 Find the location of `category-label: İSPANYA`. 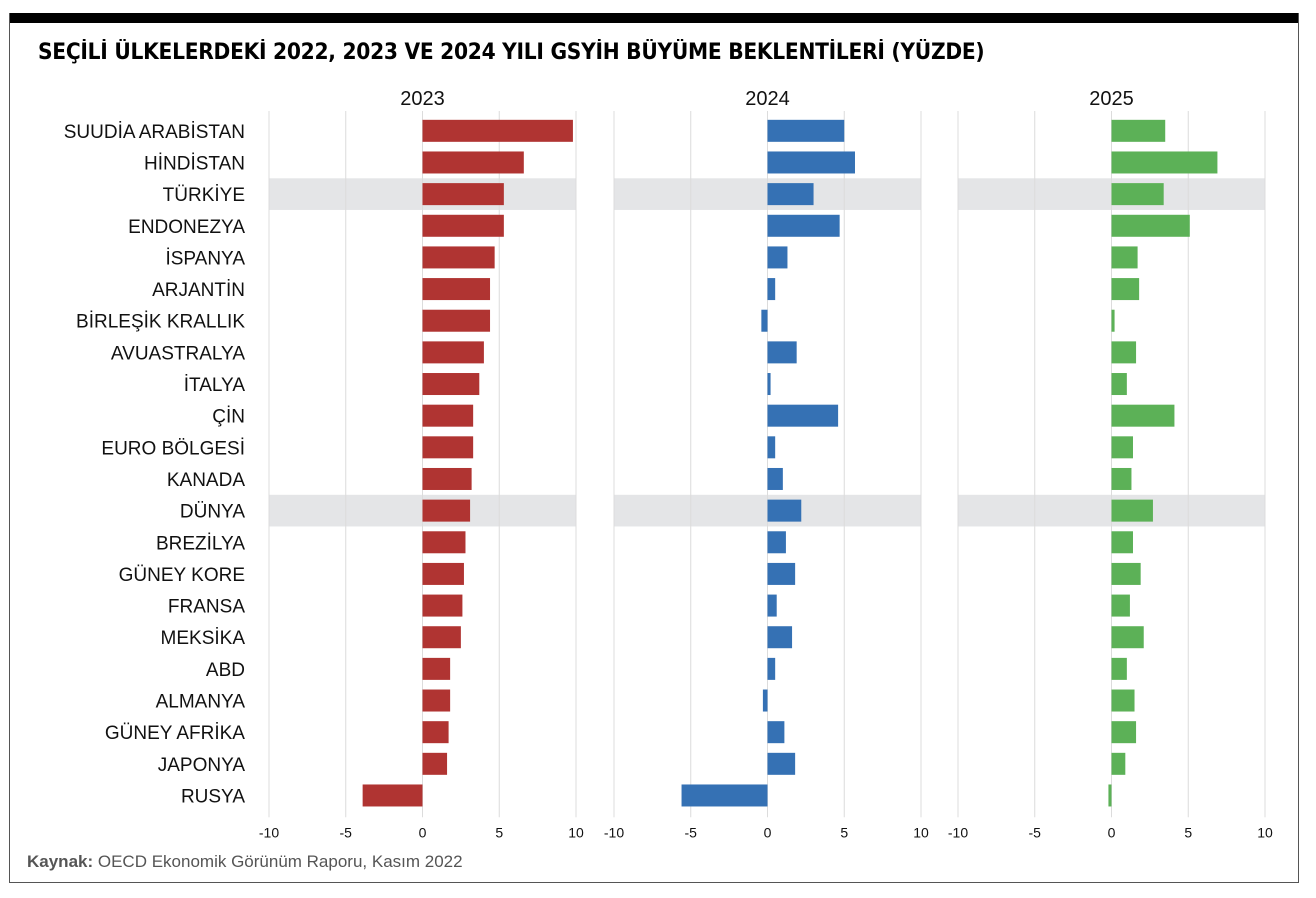

category-label: İSPANYA is located at coordinates (205, 258).